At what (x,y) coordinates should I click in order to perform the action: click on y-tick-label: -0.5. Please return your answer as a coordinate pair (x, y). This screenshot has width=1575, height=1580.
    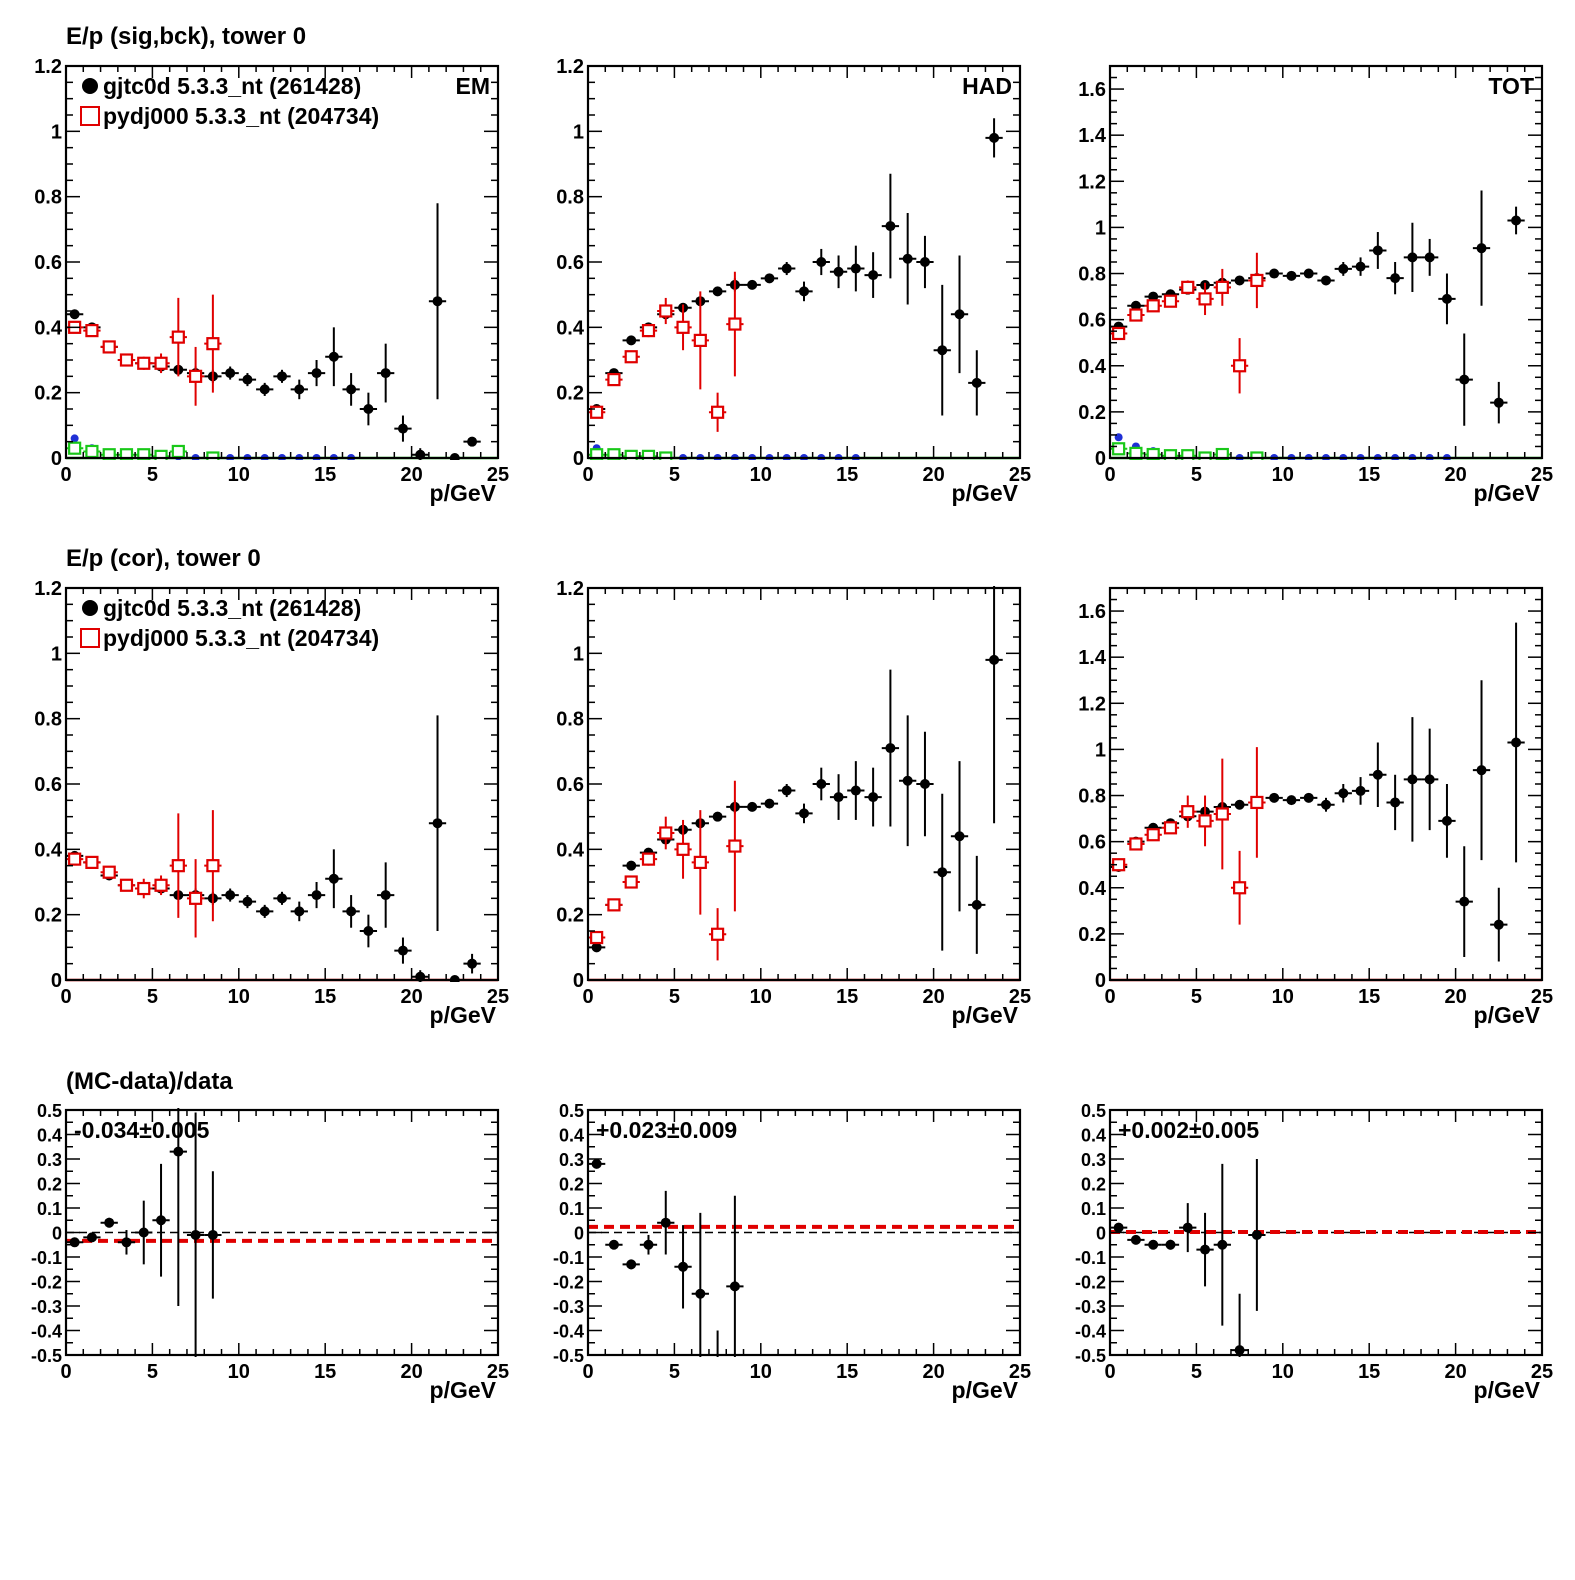
    Looking at the image, I should click on (1090, 1356).